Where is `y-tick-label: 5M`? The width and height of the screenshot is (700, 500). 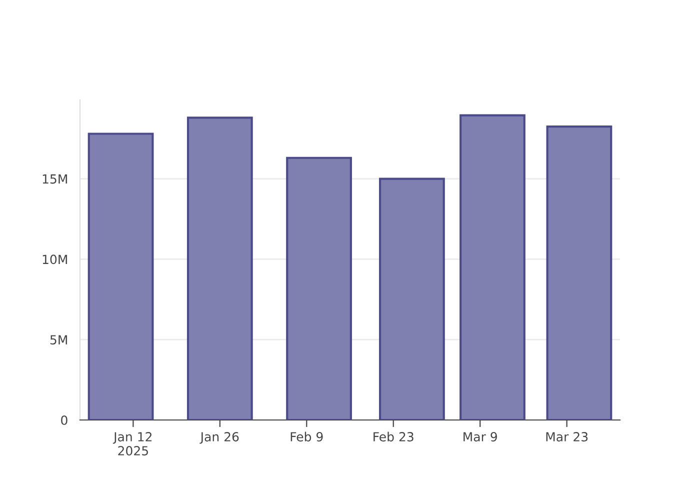 y-tick-label: 5M is located at coordinates (58, 340).